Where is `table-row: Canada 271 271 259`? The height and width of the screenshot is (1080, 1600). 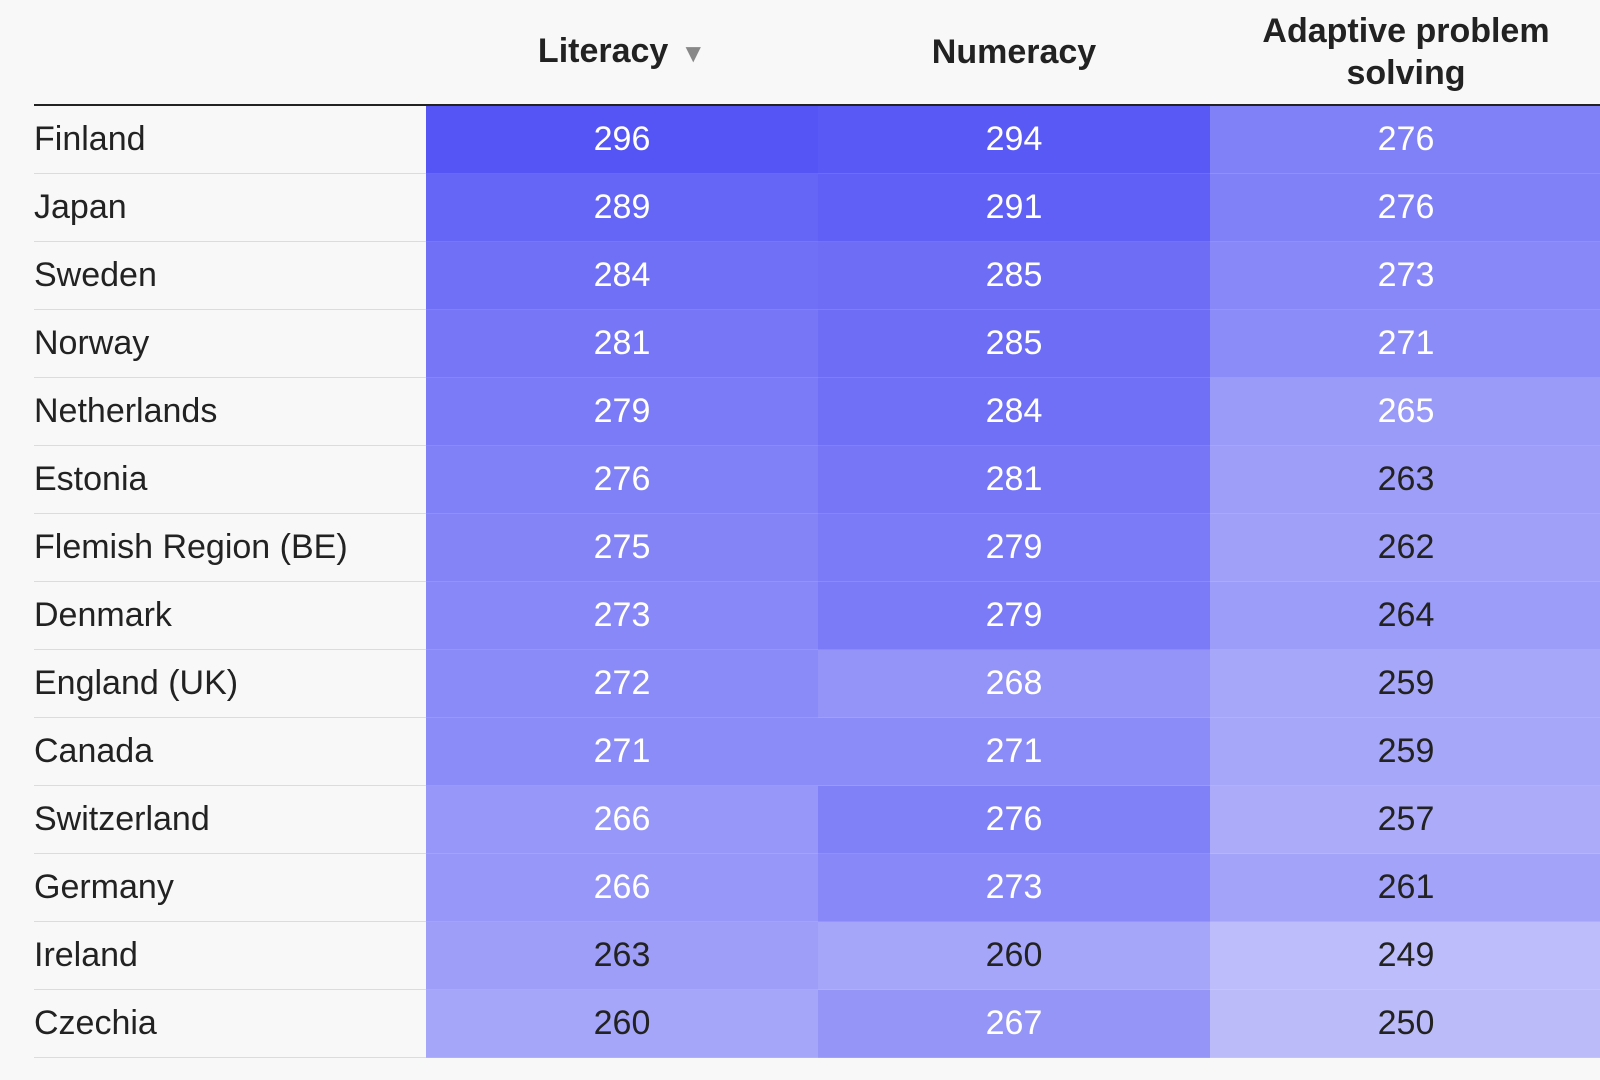
table-row: Canada 271 271 259 is located at coordinates (817, 751).